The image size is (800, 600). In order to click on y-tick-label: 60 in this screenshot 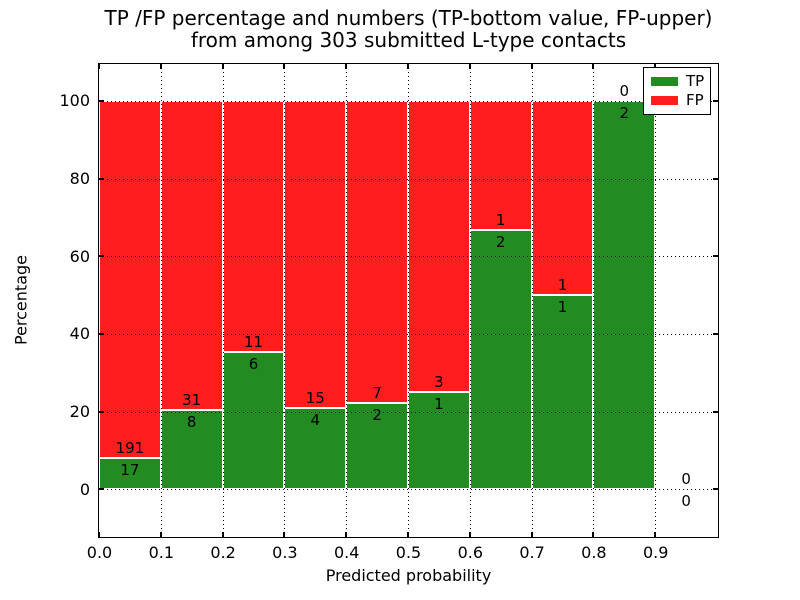, I will do `click(79, 256)`.